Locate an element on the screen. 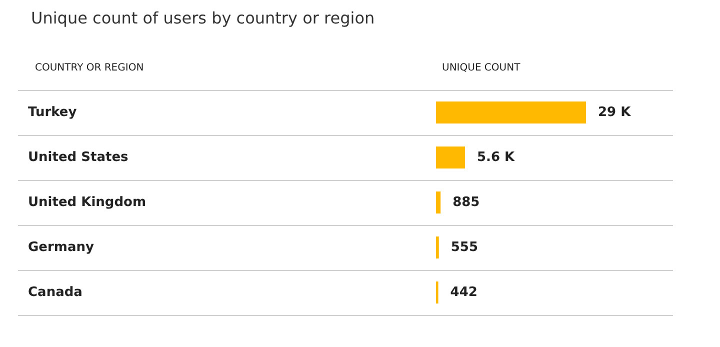 The width and height of the screenshot is (720, 347). data-label: 5.6 K is located at coordinates (496, 157).